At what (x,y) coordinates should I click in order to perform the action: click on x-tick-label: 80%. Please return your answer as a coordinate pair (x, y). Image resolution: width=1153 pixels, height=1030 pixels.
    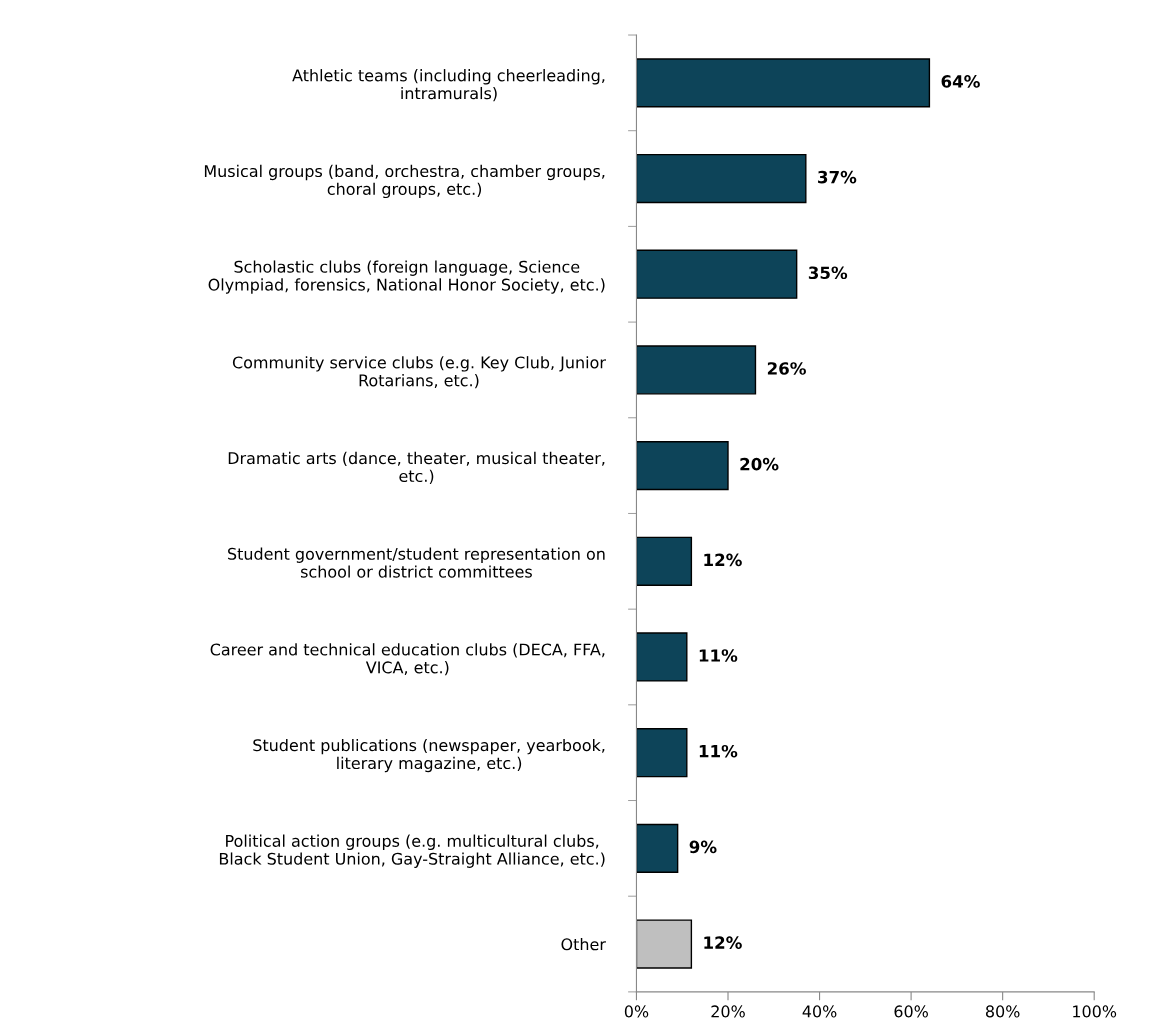
    Looking at the image, I should click on (1002, 1011).